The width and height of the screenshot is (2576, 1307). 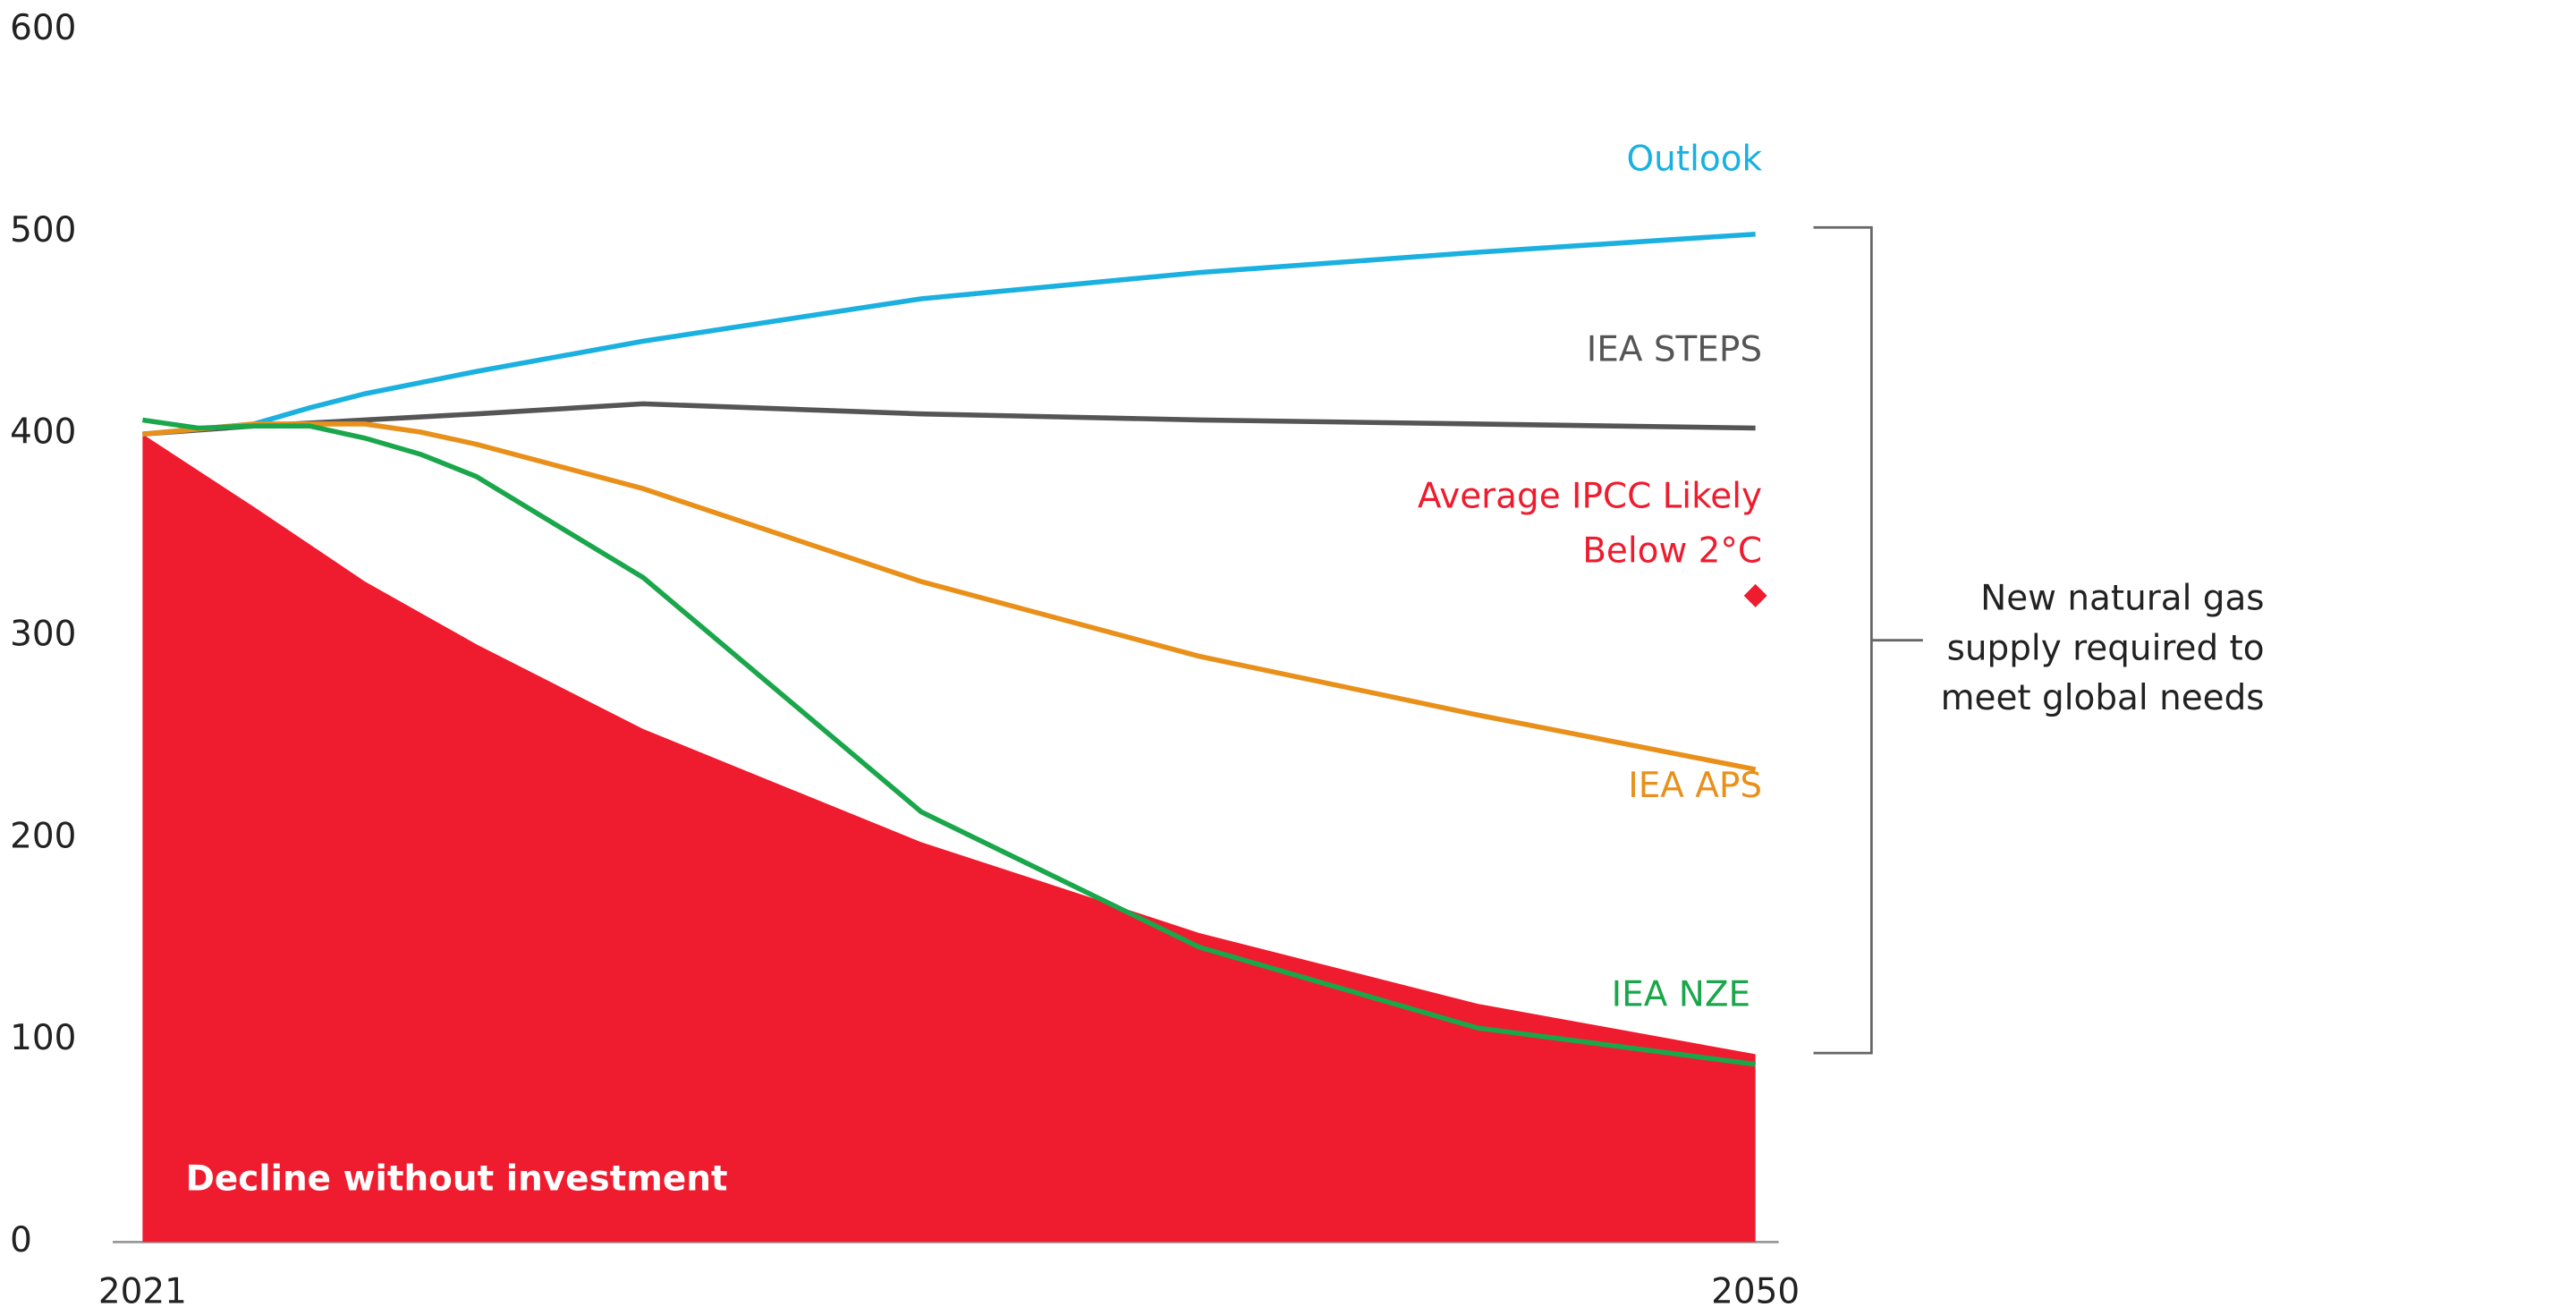 What do you see at coordinates (2106, 648) in the screenshot?
I see `bracket-label: supply required to` at bounding box center [2106, 648].